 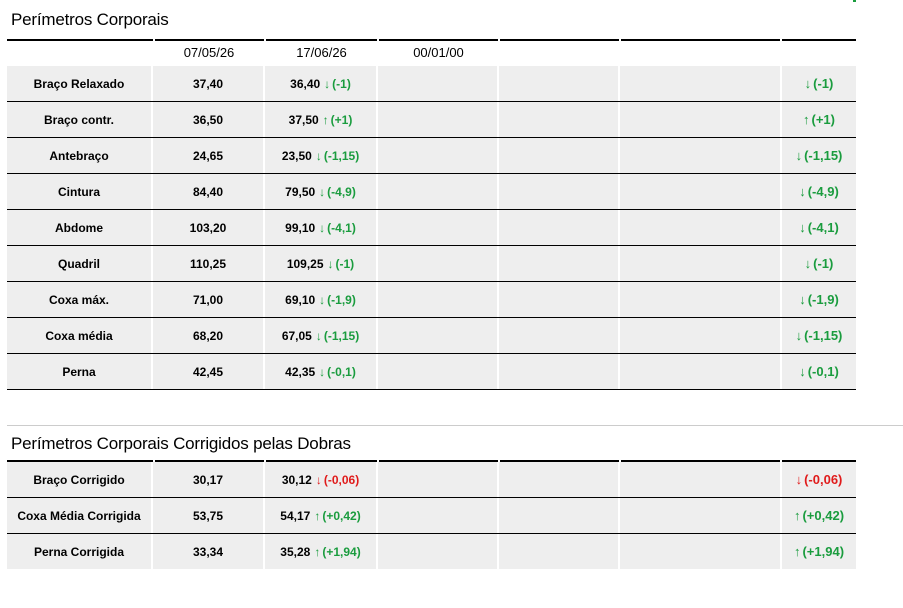 I want to click on value-date-1: 36,50, so click(x=209, y=119).